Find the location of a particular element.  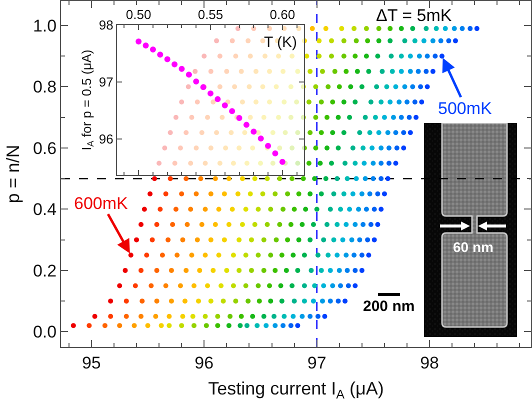

x-tick-label: 0.60 is located at coordinates (283, 14).